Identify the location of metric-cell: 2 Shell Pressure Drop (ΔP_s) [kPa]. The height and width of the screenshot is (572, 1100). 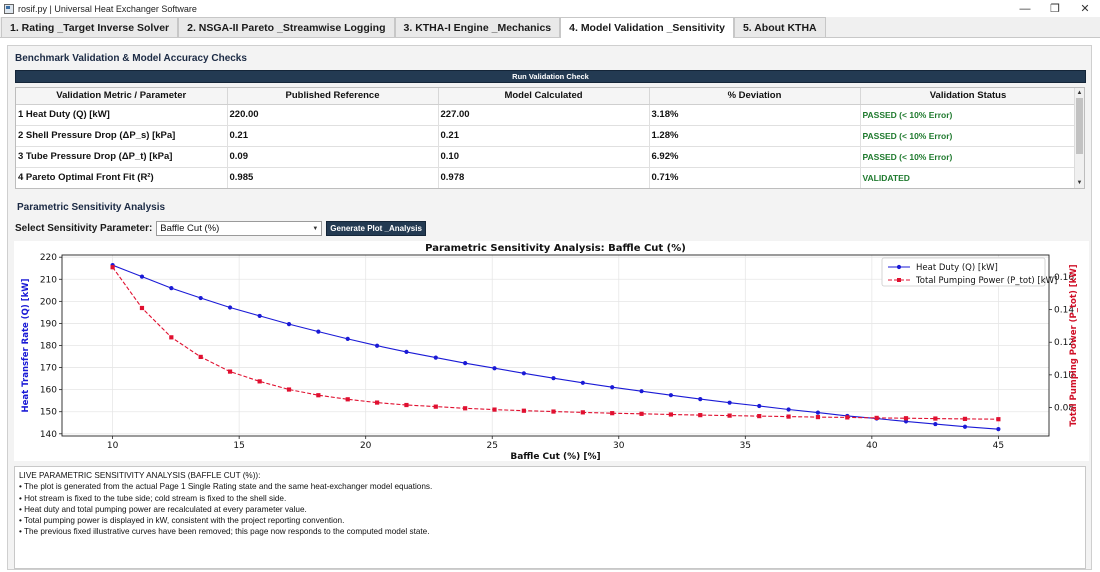
(122, 136).